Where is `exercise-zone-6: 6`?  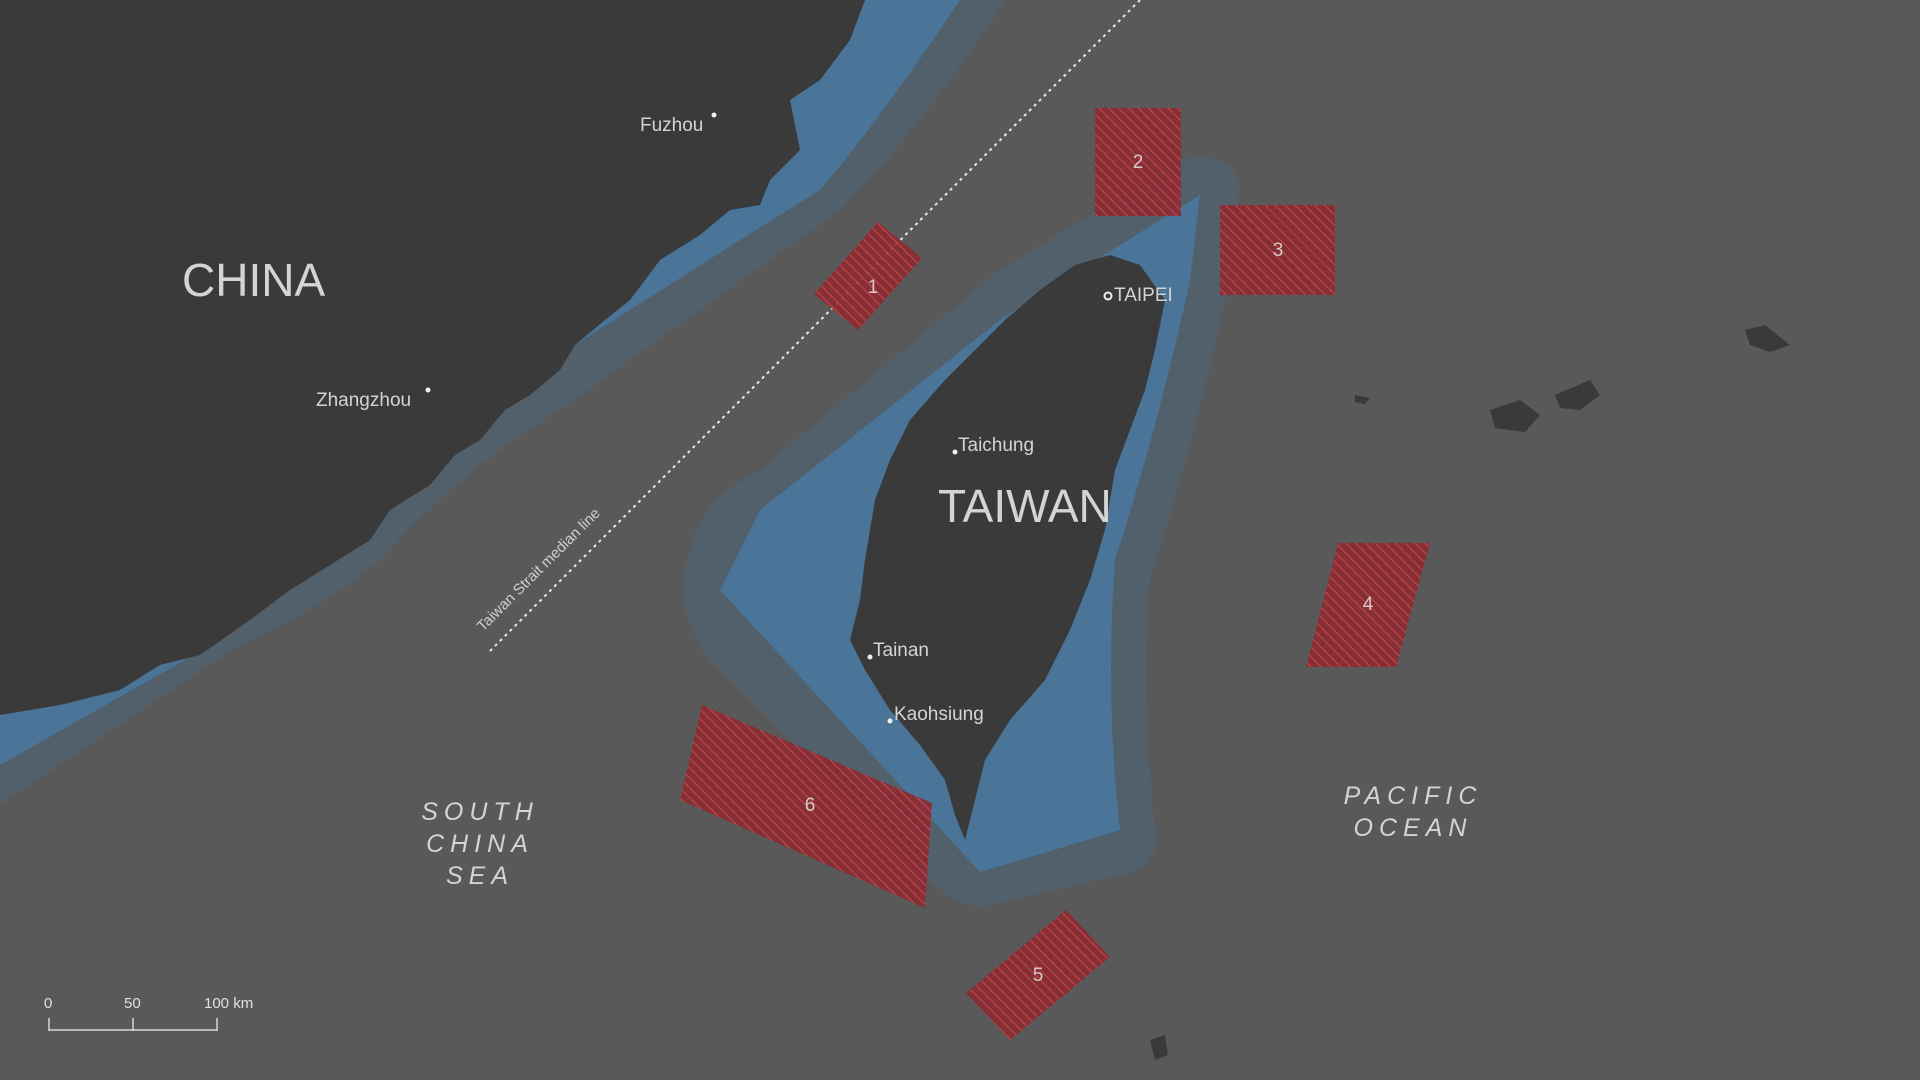 exercise-zone-6: 6 is located at coordinates (806, 806).